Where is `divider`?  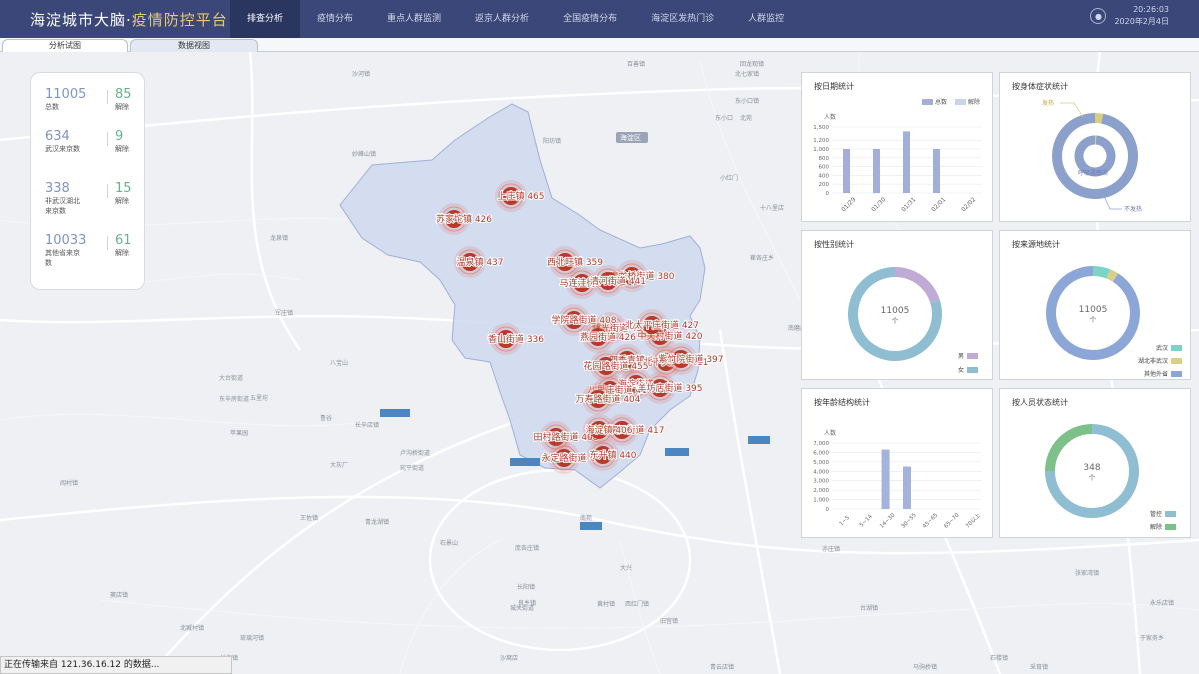
divider is located at coordinates (107, 139).